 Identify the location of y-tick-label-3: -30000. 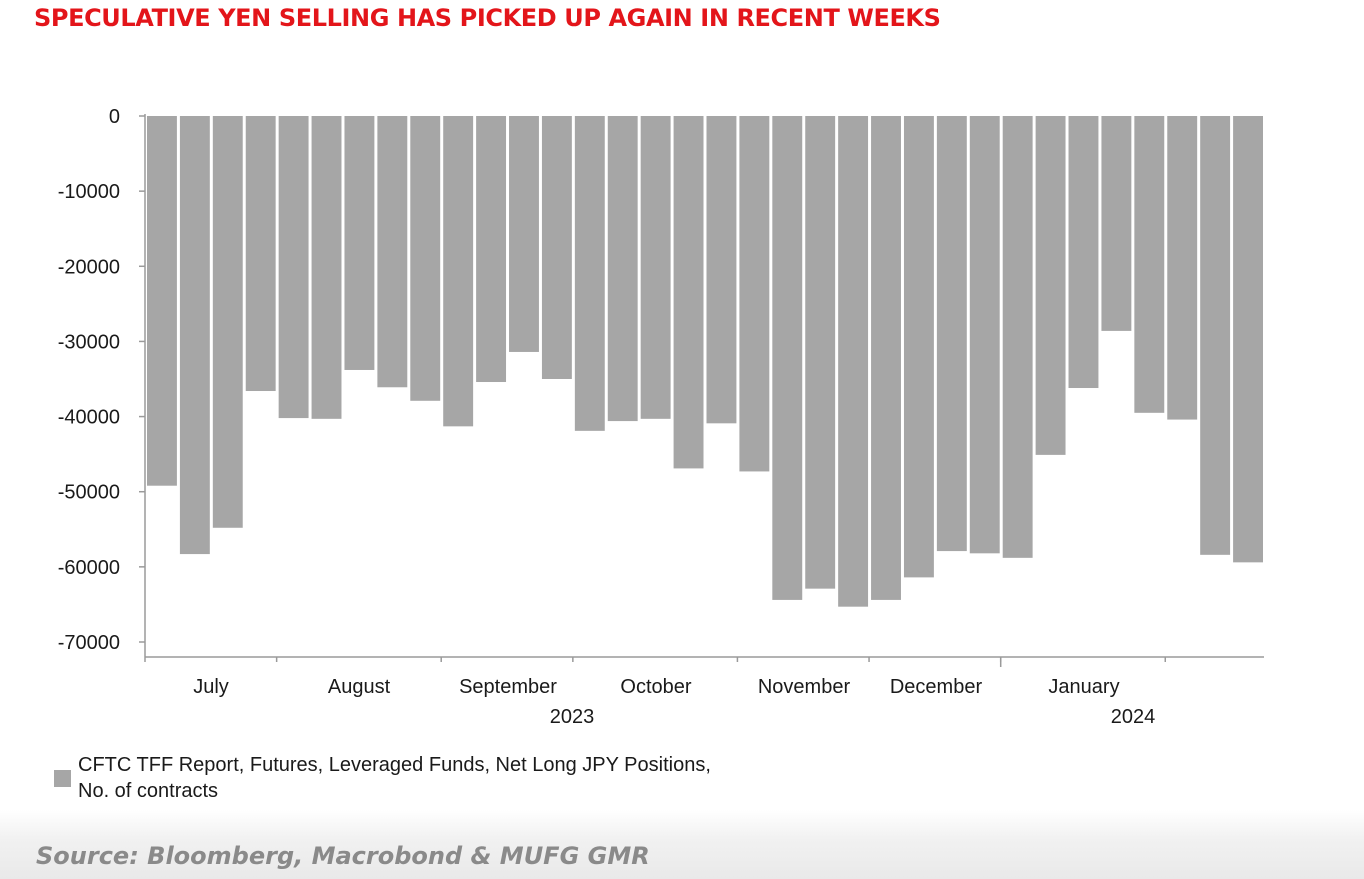
(89, 342).